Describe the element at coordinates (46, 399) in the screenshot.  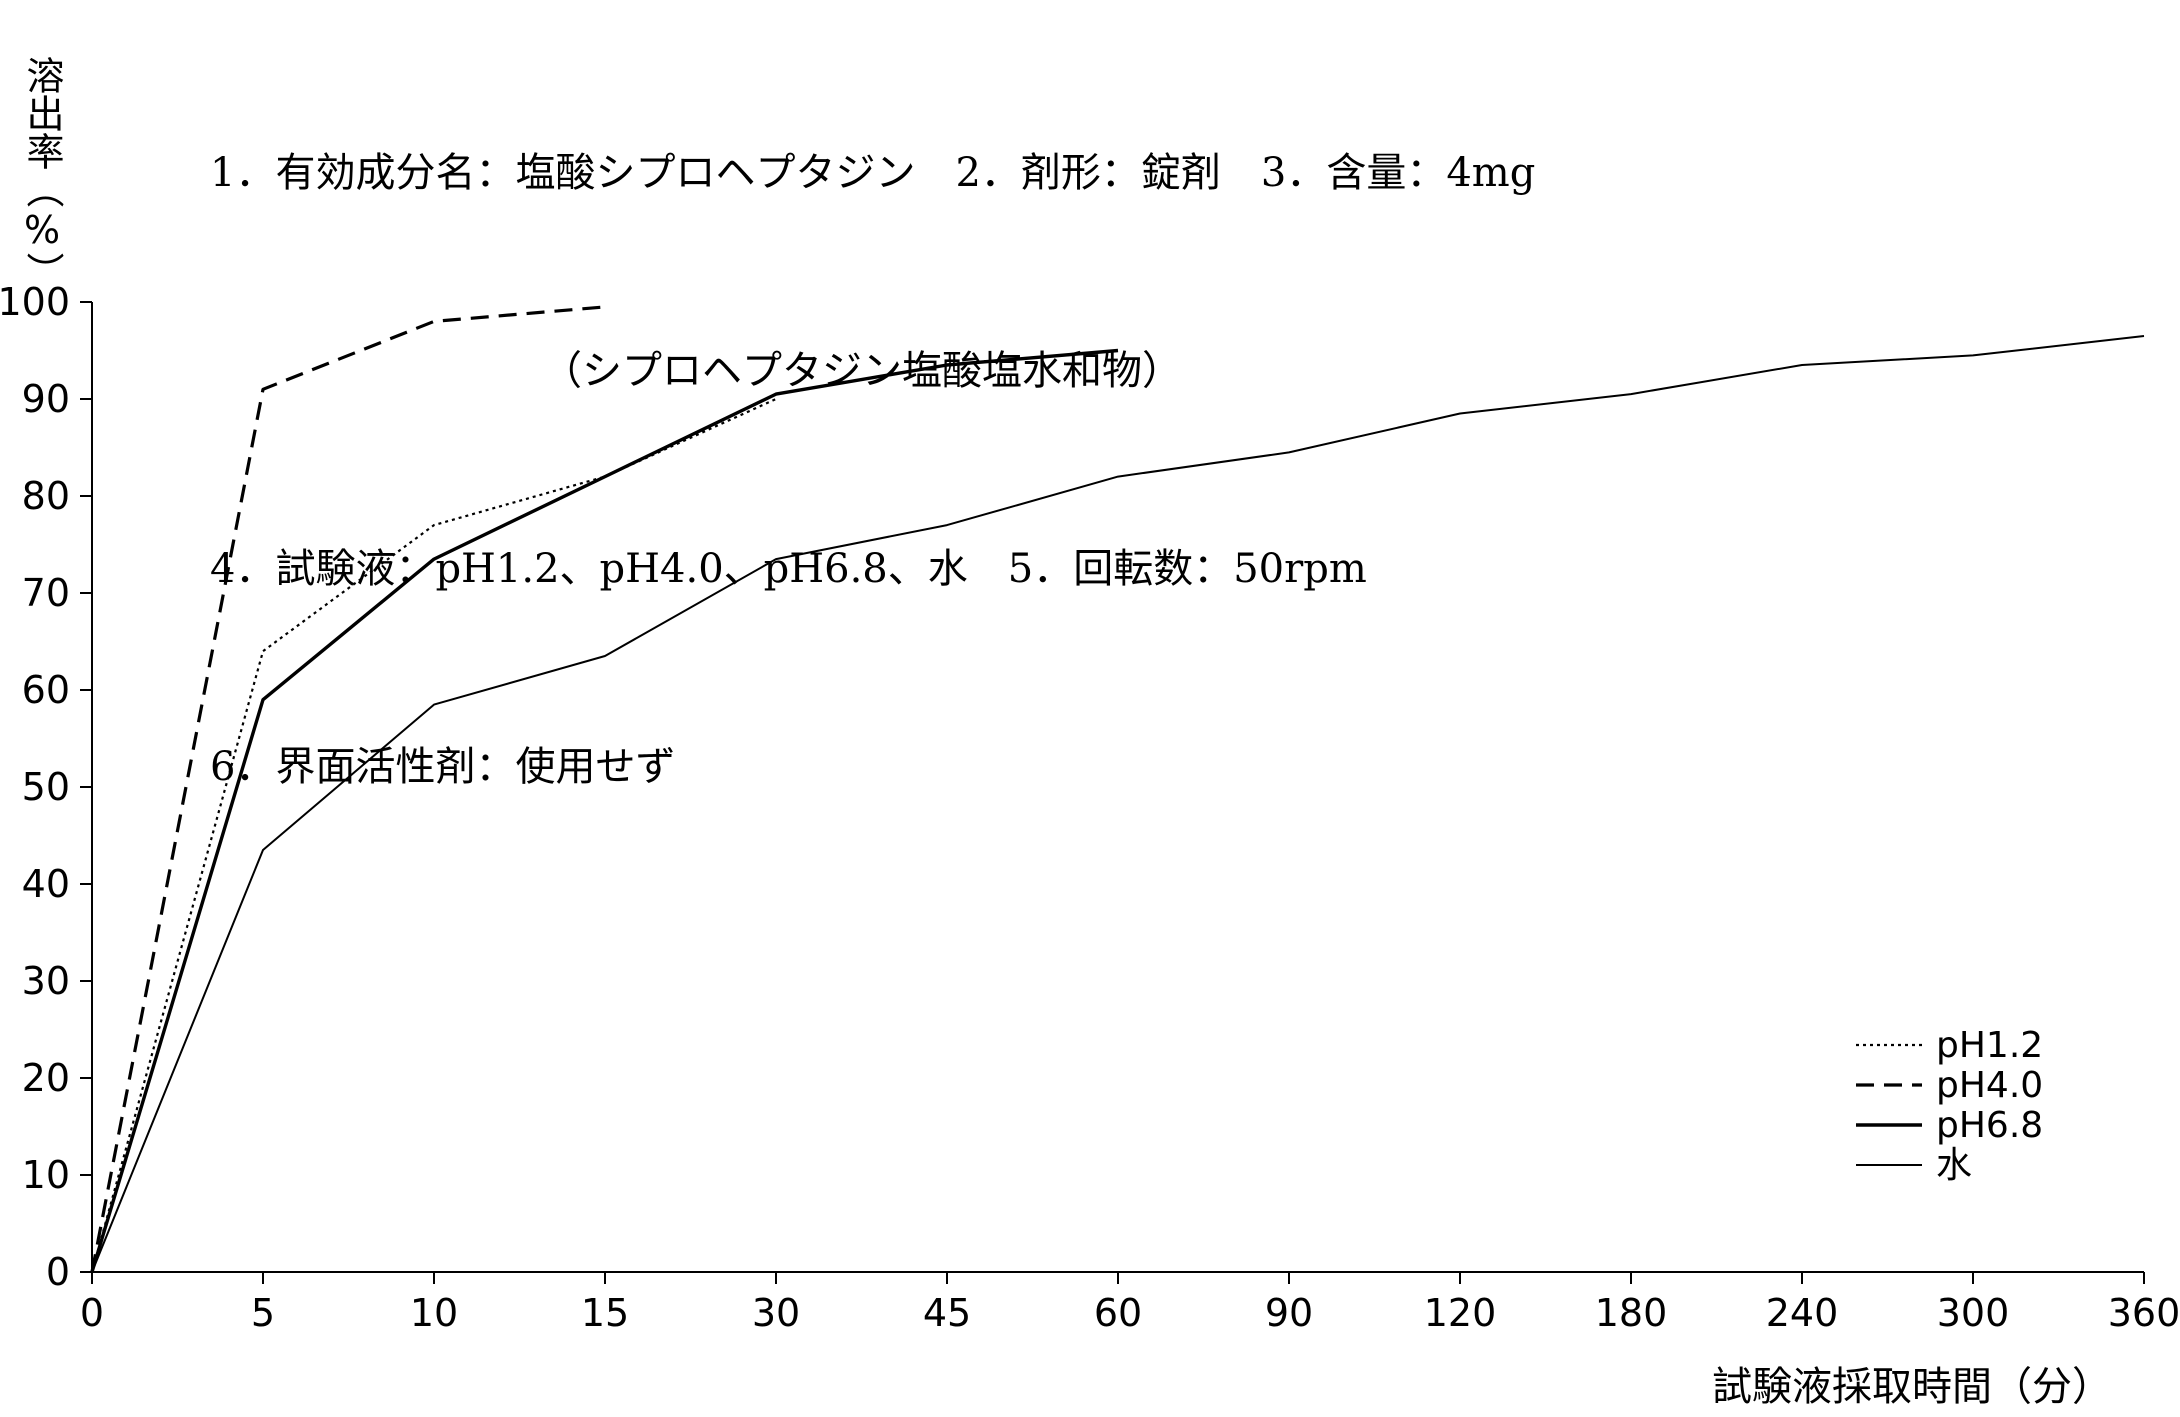
I see `y-tick-label: 90` at that location.